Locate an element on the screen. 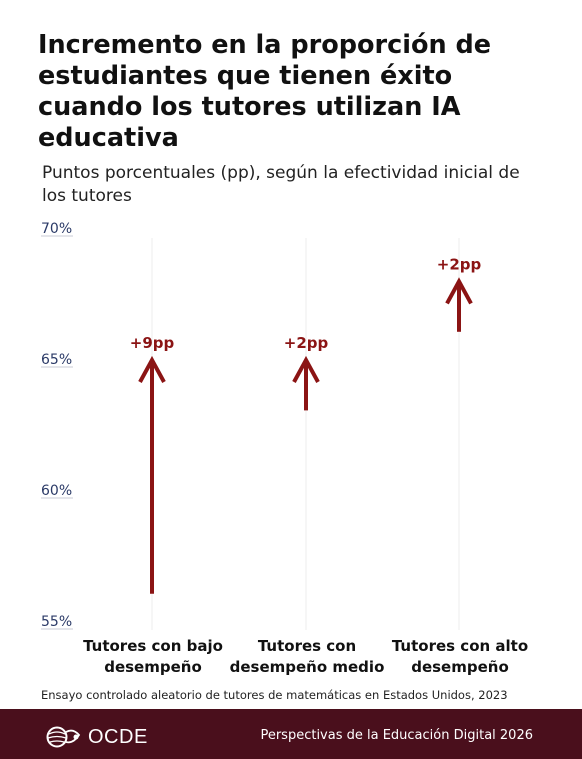 Image resolution: width=582 pixels, height=759 pixels. change-label: +9pp is located at coordinates (152, 343).